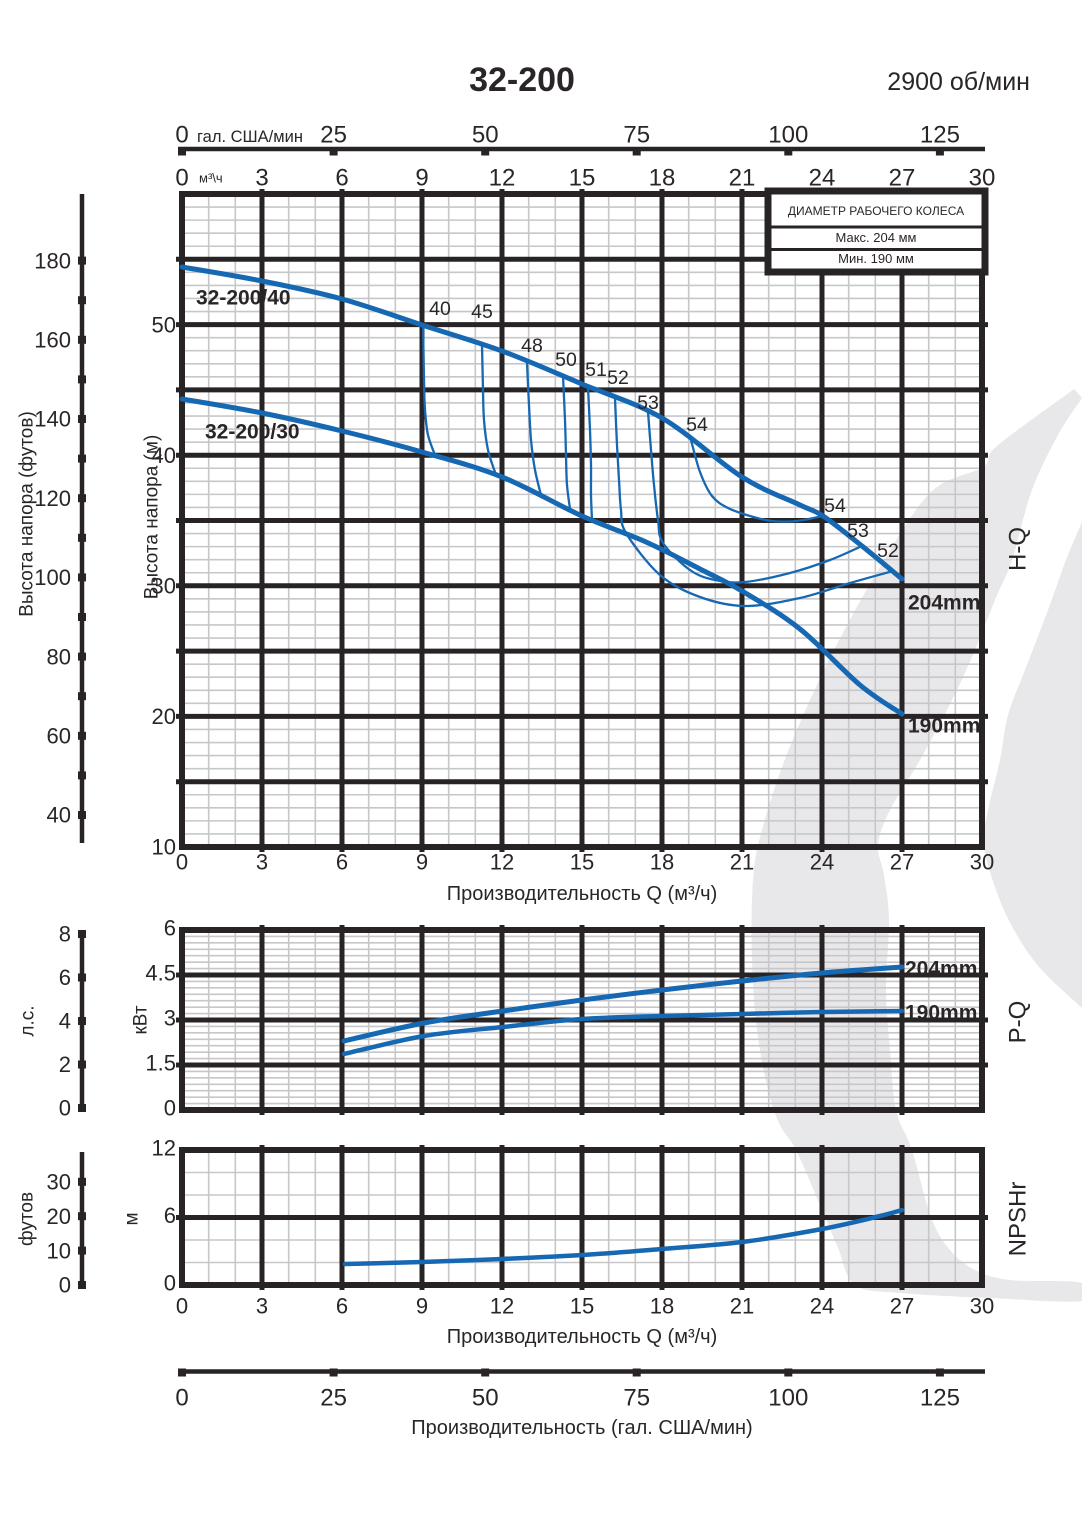  I want to click on svg-text: 48, so click(532, 346).